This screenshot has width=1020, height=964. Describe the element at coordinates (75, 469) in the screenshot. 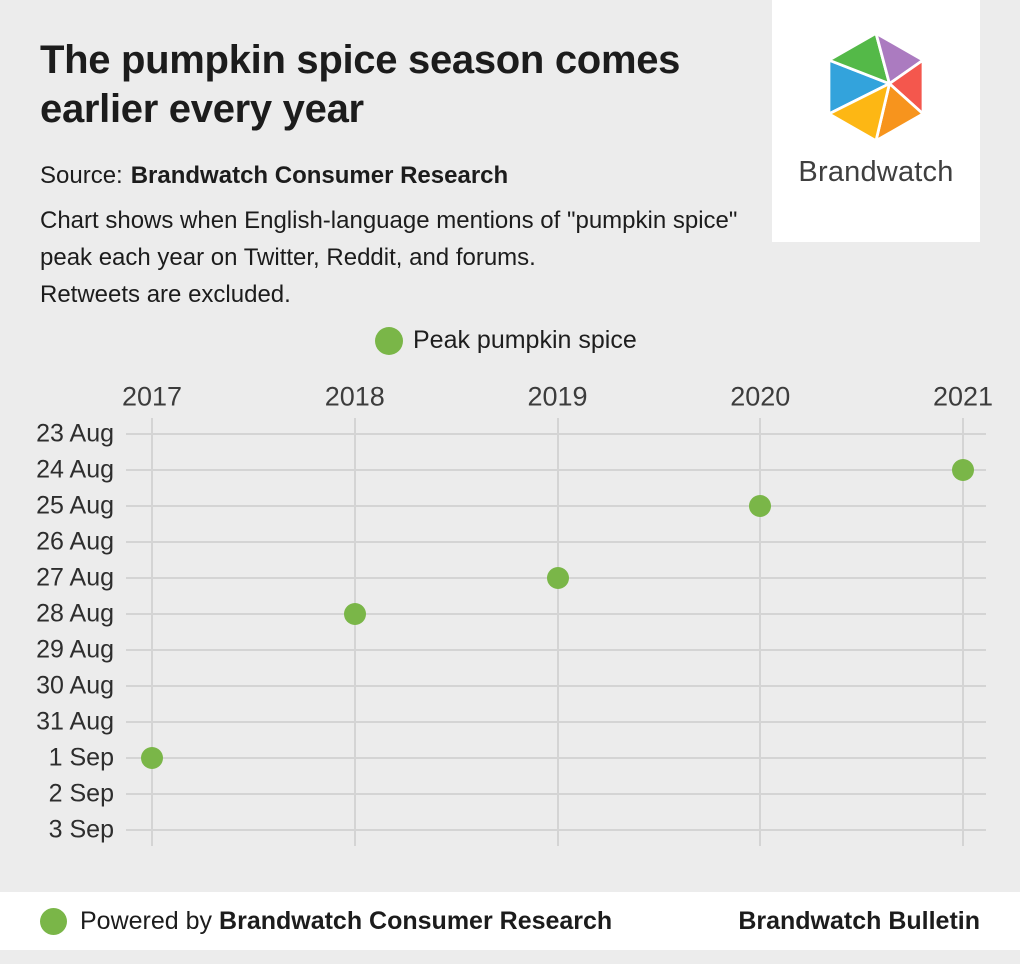

I see `y-axis-label: 24 Aug` at that location.